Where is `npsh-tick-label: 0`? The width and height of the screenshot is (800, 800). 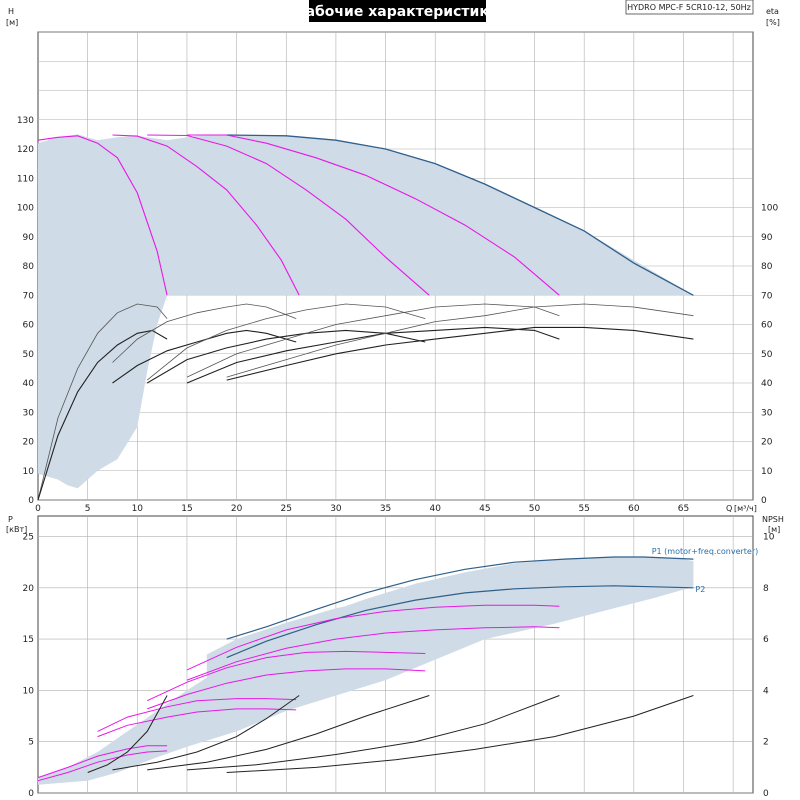
npsh-tick-label: 0 is located at coordinates (766, 794).